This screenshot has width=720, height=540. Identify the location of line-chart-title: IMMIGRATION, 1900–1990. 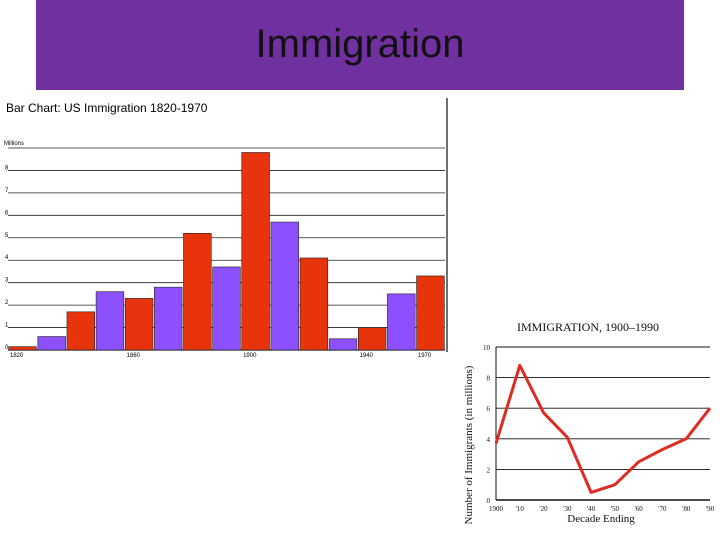
(588, 327).